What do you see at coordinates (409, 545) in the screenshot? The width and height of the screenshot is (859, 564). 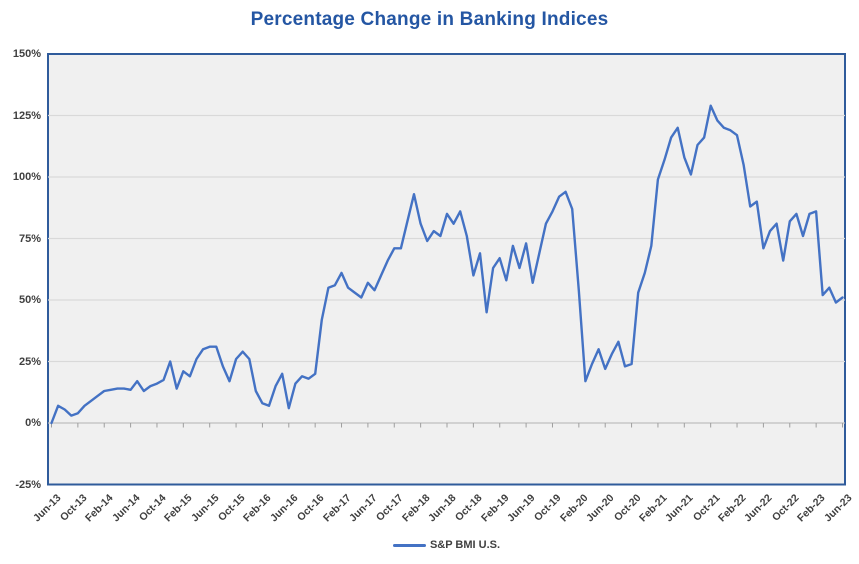 I see `legend-line-swatch` at bounding box center [409, 545].